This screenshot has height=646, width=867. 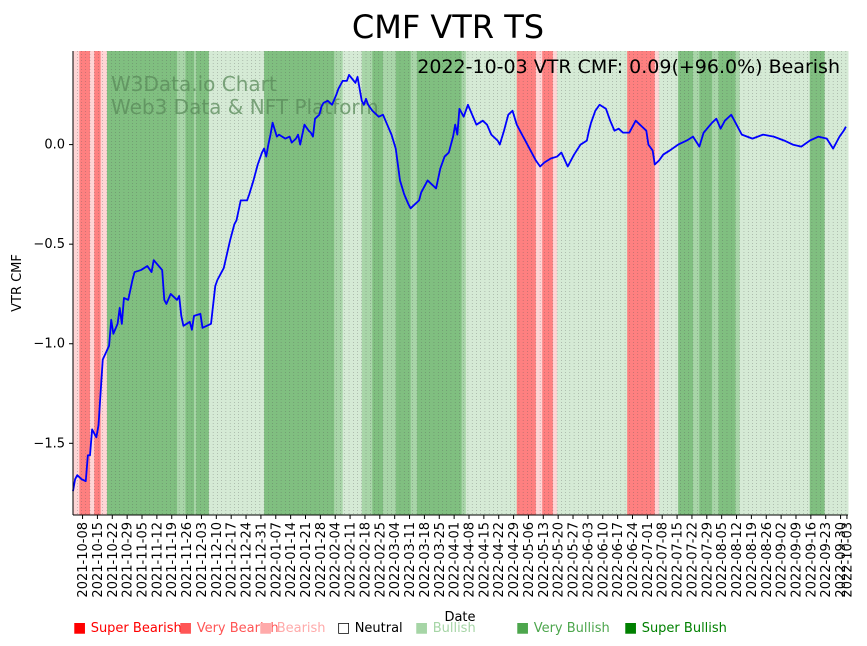 What do you see at coordinates (544, 560) in the screenshot?
I see `x-tick-label: 2022-05-13` at bounding box center [544, 560].